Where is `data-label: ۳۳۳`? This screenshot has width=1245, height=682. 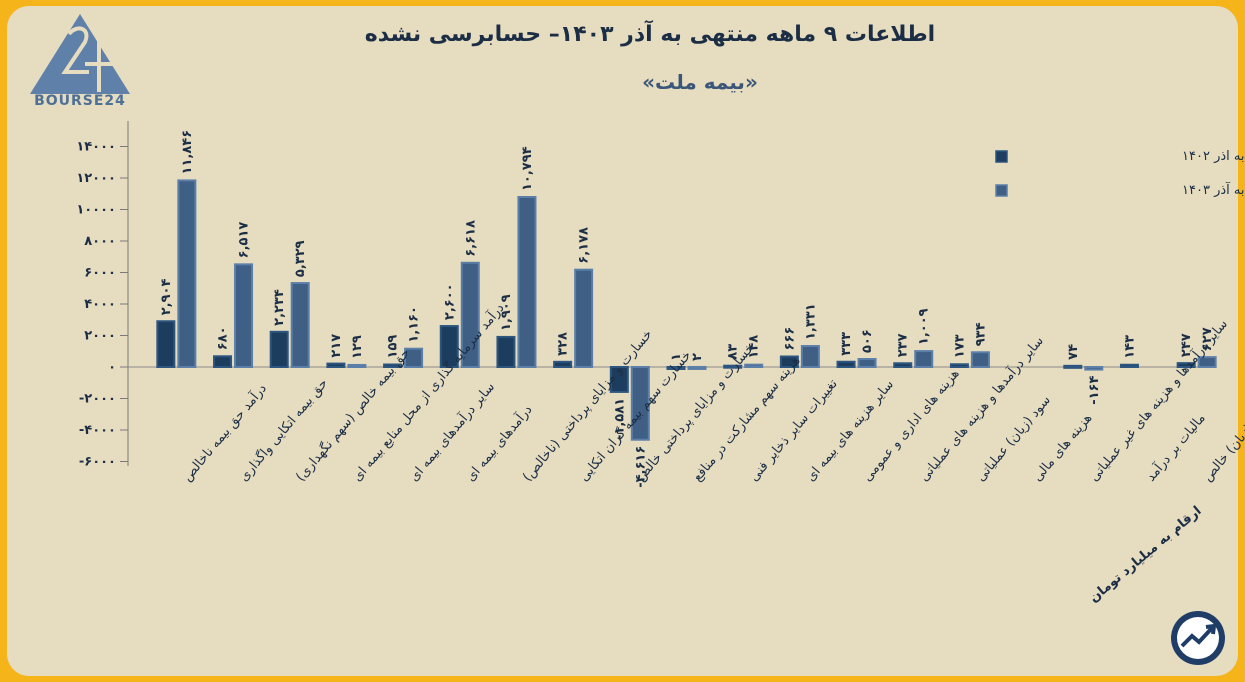
data-label: ۳۳۳ is located at coordinates (846, 344).